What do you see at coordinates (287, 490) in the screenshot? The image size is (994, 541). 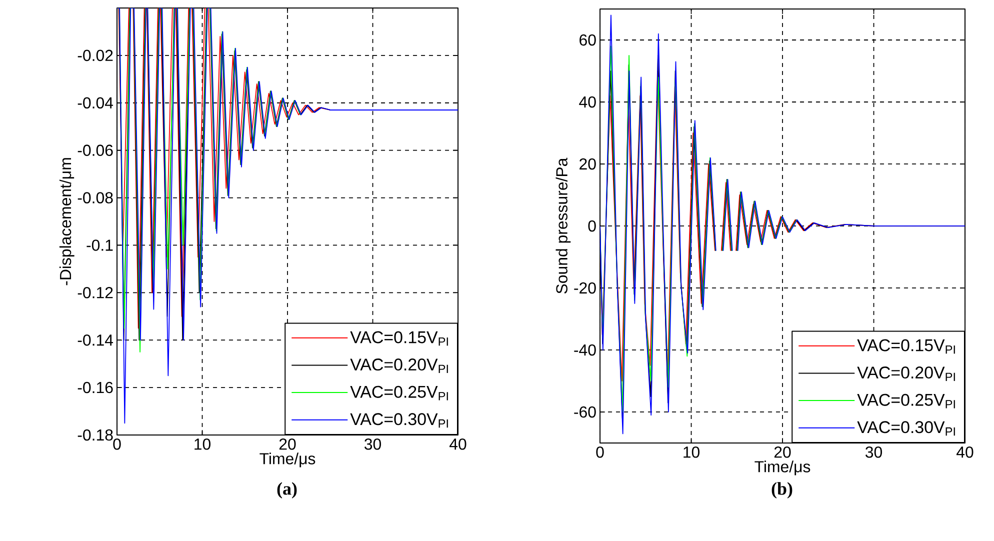 I see `text: (a)` at bounding box center [287, 490].